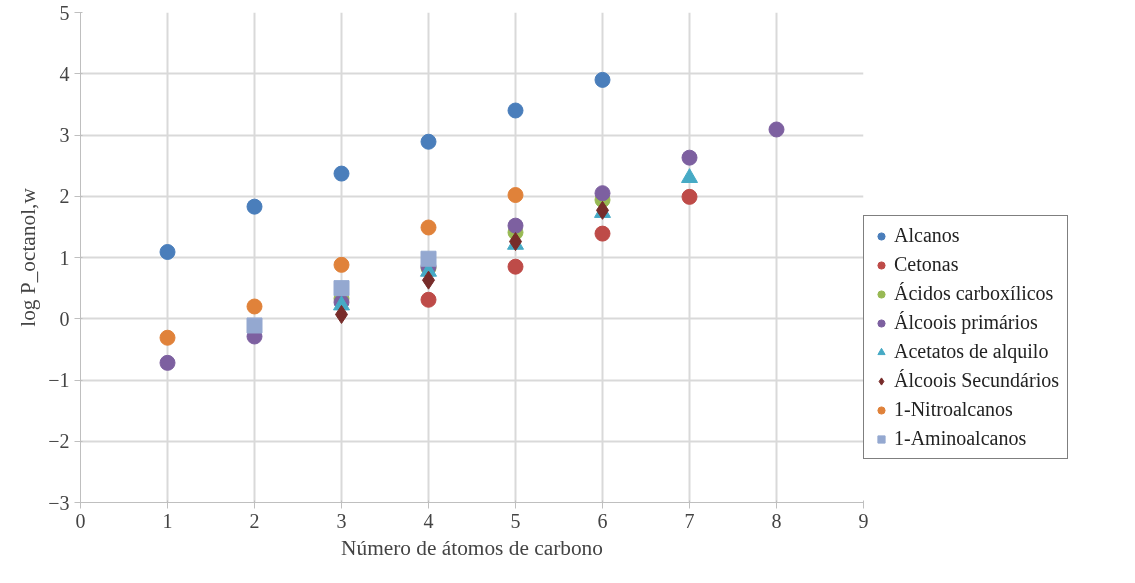 The width and height of the screenshot is (1135, 583). What do you see at coordinates (927, 235) in the screenshot?
I see `legend-label: Alcanos` at bounding box center [927, 235].